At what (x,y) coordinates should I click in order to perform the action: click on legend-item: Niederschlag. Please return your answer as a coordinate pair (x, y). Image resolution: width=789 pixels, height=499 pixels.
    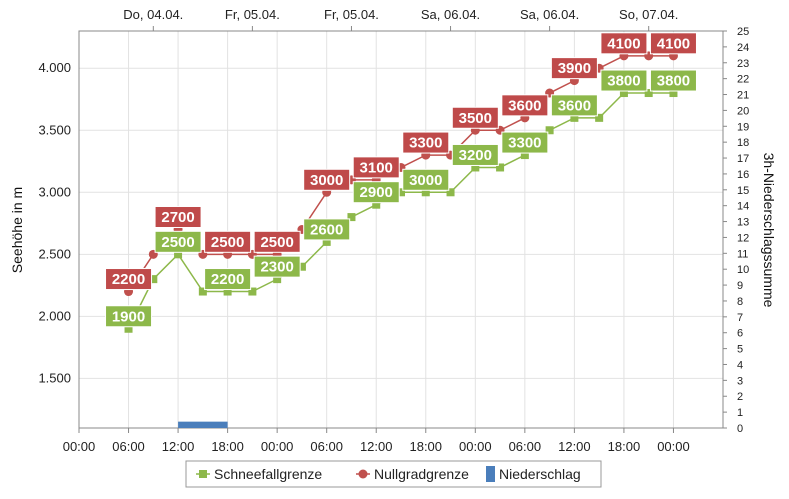
    Looking at the image, I should click on (533, 474).